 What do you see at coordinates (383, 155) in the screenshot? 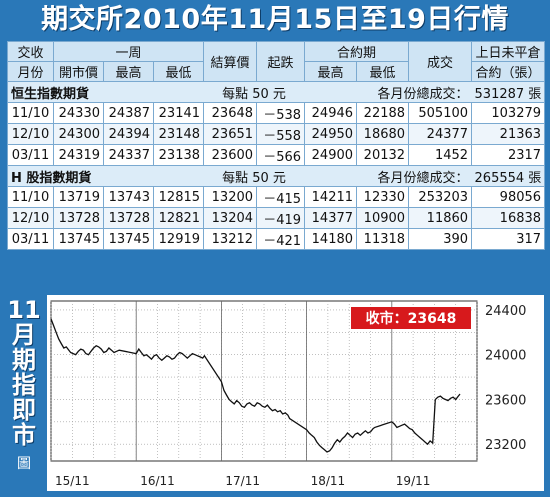
I see `table-cell: 20132` at bounding box center [383, 155].